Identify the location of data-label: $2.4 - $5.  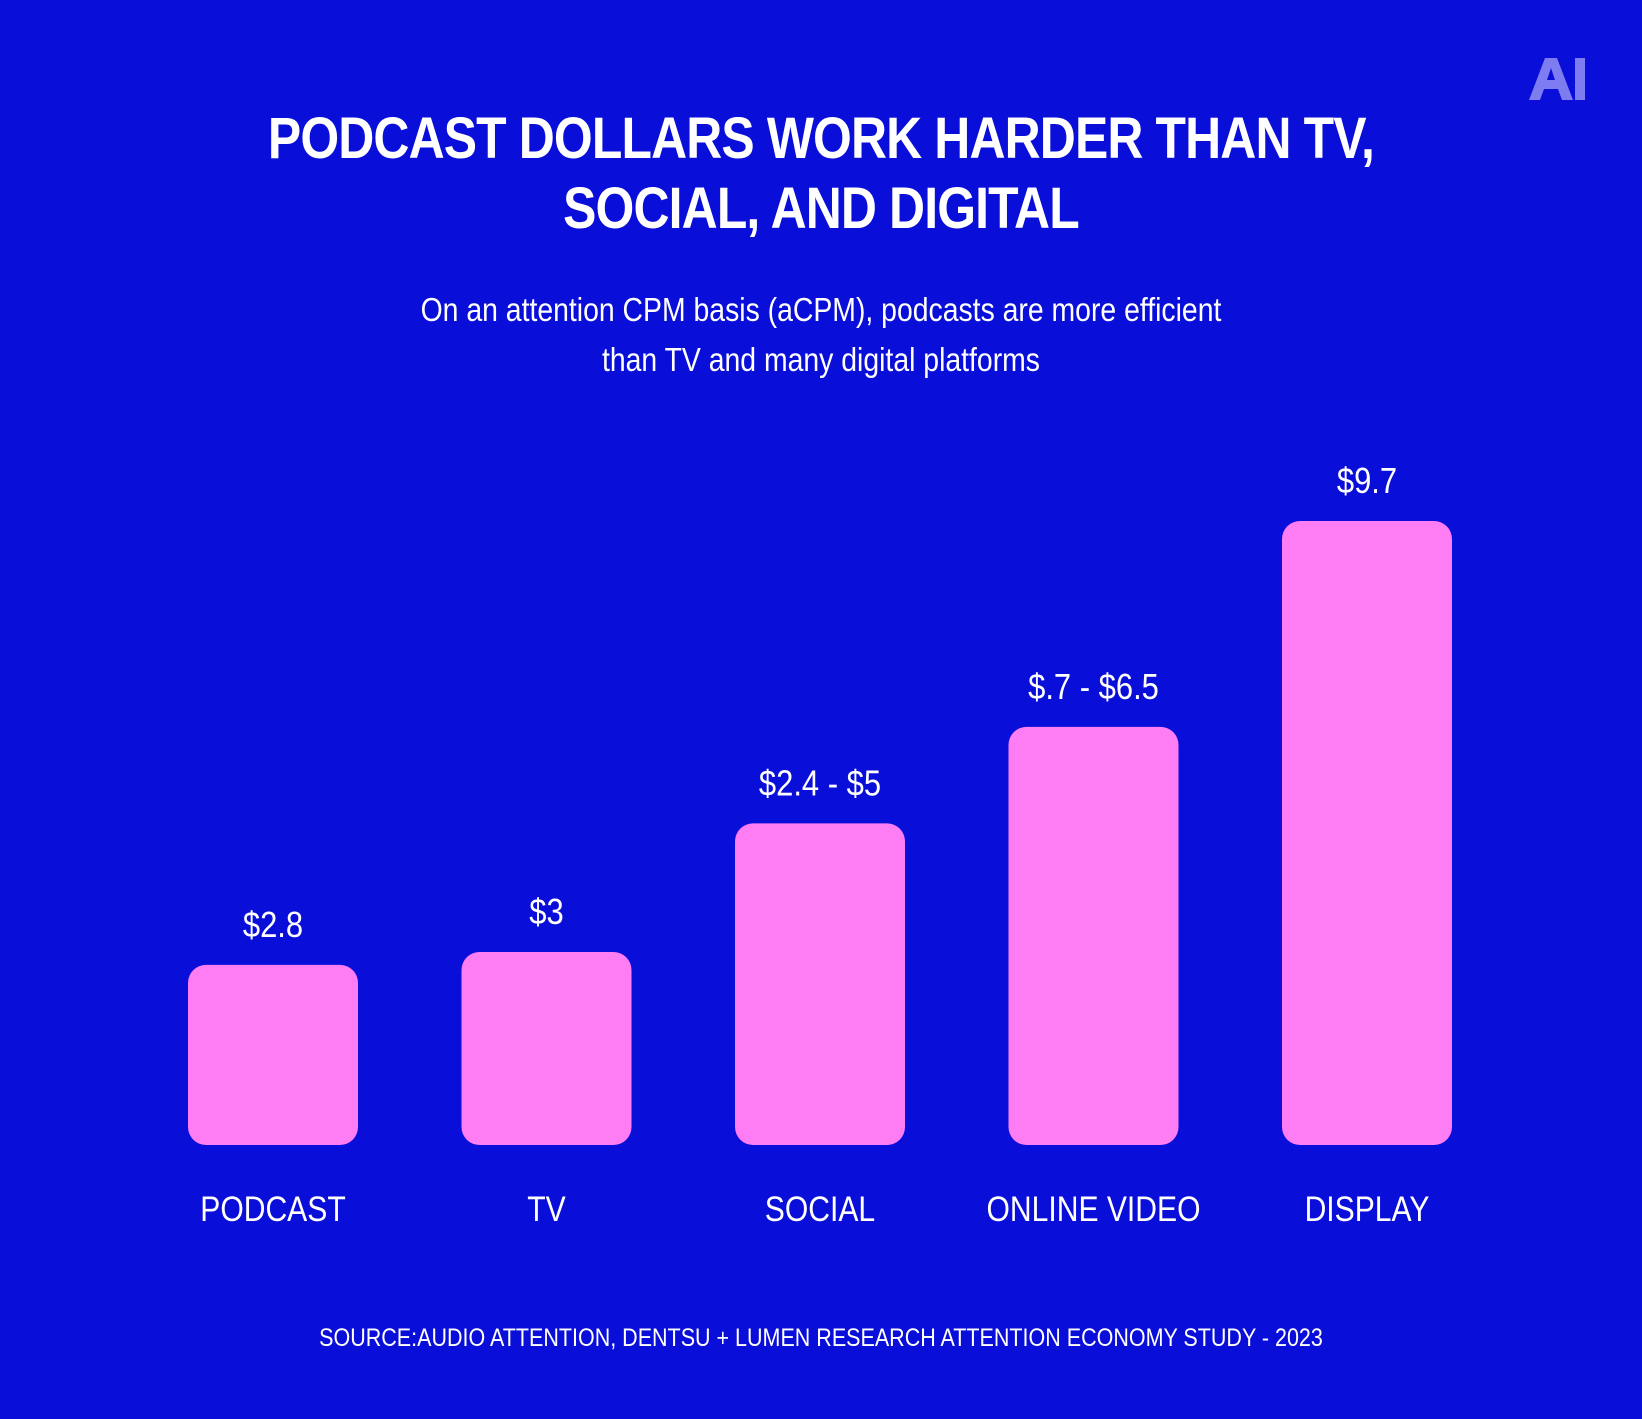
(820, 784).